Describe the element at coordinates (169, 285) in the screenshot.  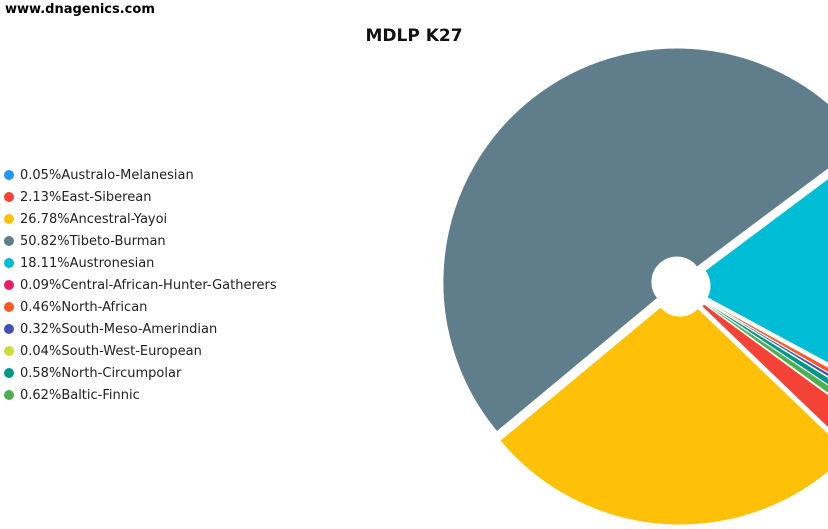
I see `legend-label: Central-African-Hunter-Gatherers` at that location.